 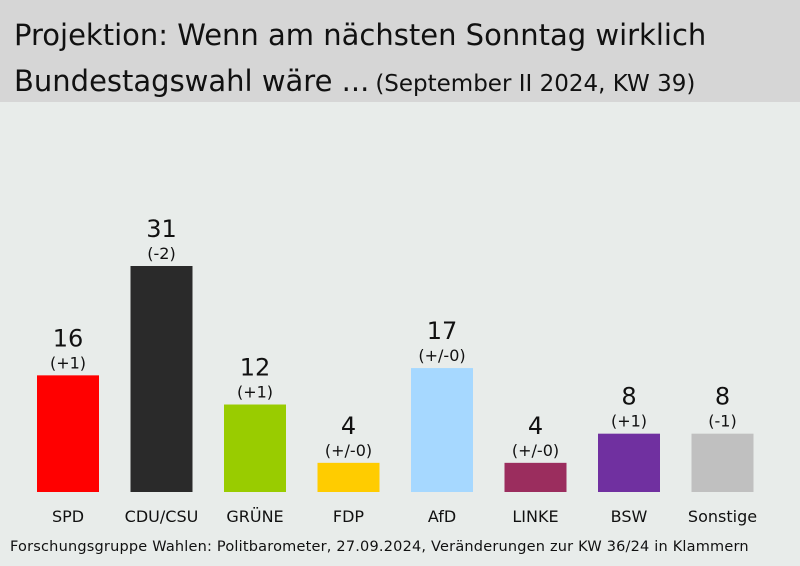 What do you see at coordinates (161, 253) in the screenshot?
I see `change-label-cdu-csu: (-2)` at bounding box center [161, 253].